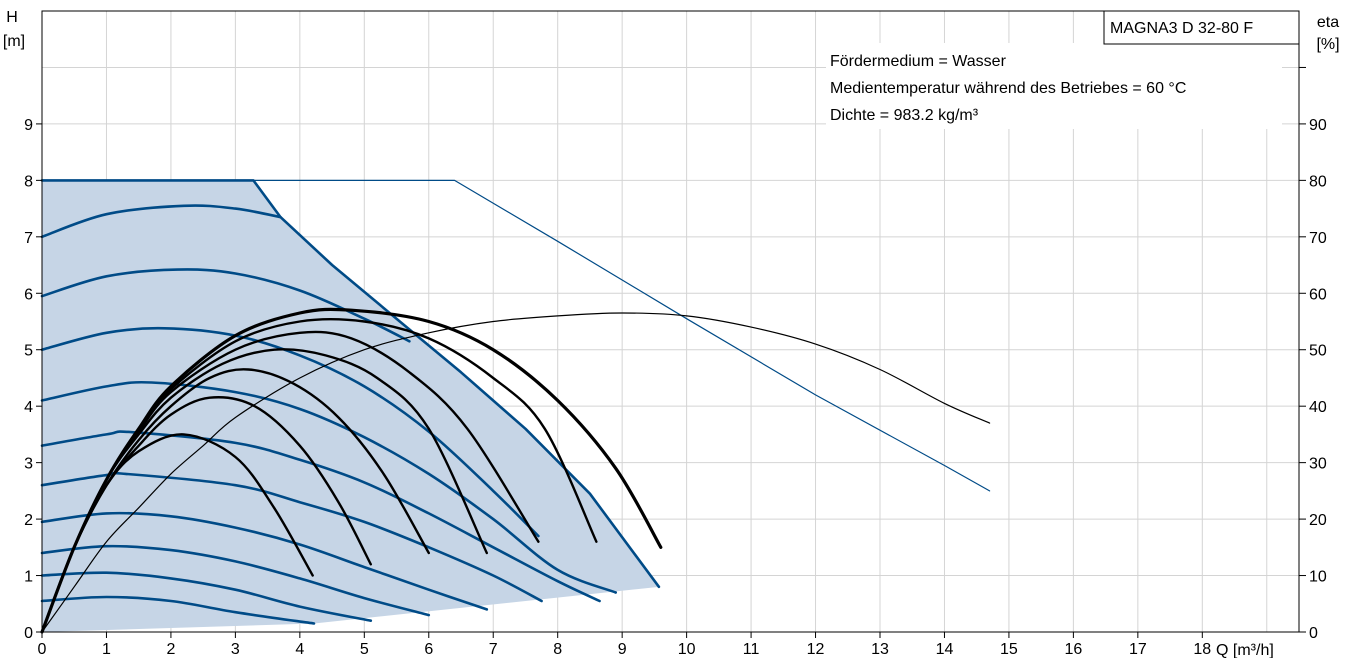 The width and height of the screenshot is (1357, 658). What do you see at coordinates (170, 649) in the screenshot?
I see `x-tick-label: 2` at bounding box center [170, 649].